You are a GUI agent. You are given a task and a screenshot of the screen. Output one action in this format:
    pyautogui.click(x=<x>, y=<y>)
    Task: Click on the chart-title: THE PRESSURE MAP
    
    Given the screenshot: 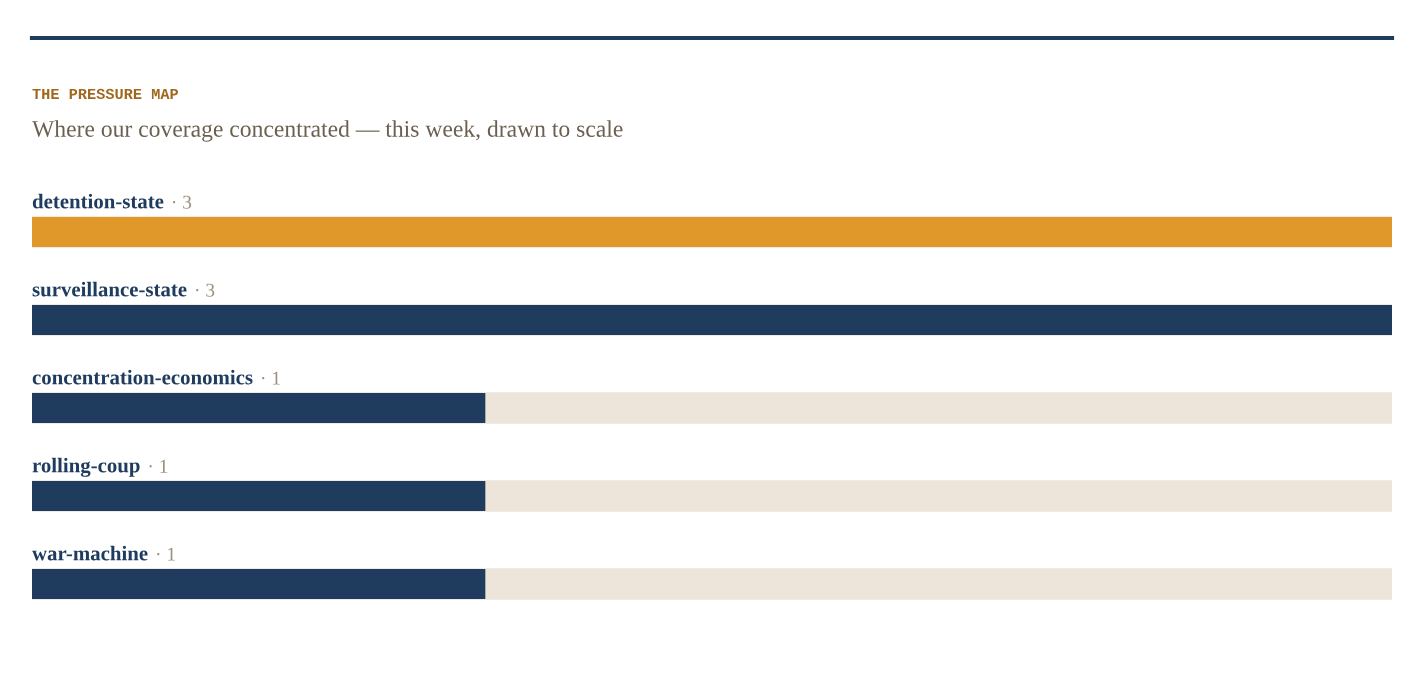 What is the action you would take?
    pyautogui.click(x=105, y=94)
    